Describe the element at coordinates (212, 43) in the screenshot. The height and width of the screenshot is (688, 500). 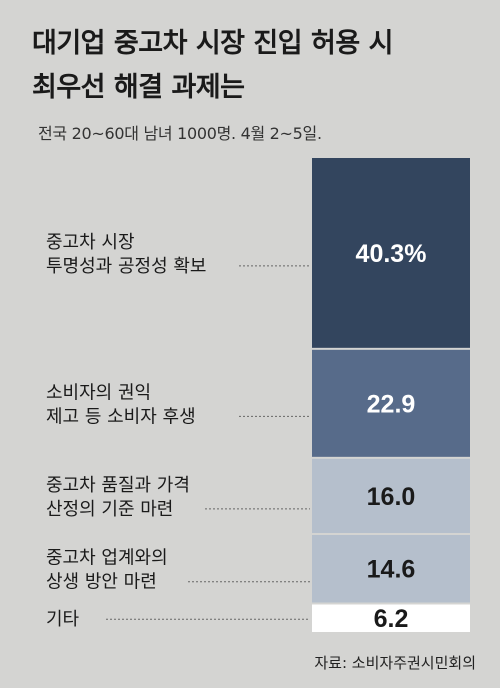
I see `chart-title-line-1: 대기업 중고차 시장 진입 허용 시` at that location.